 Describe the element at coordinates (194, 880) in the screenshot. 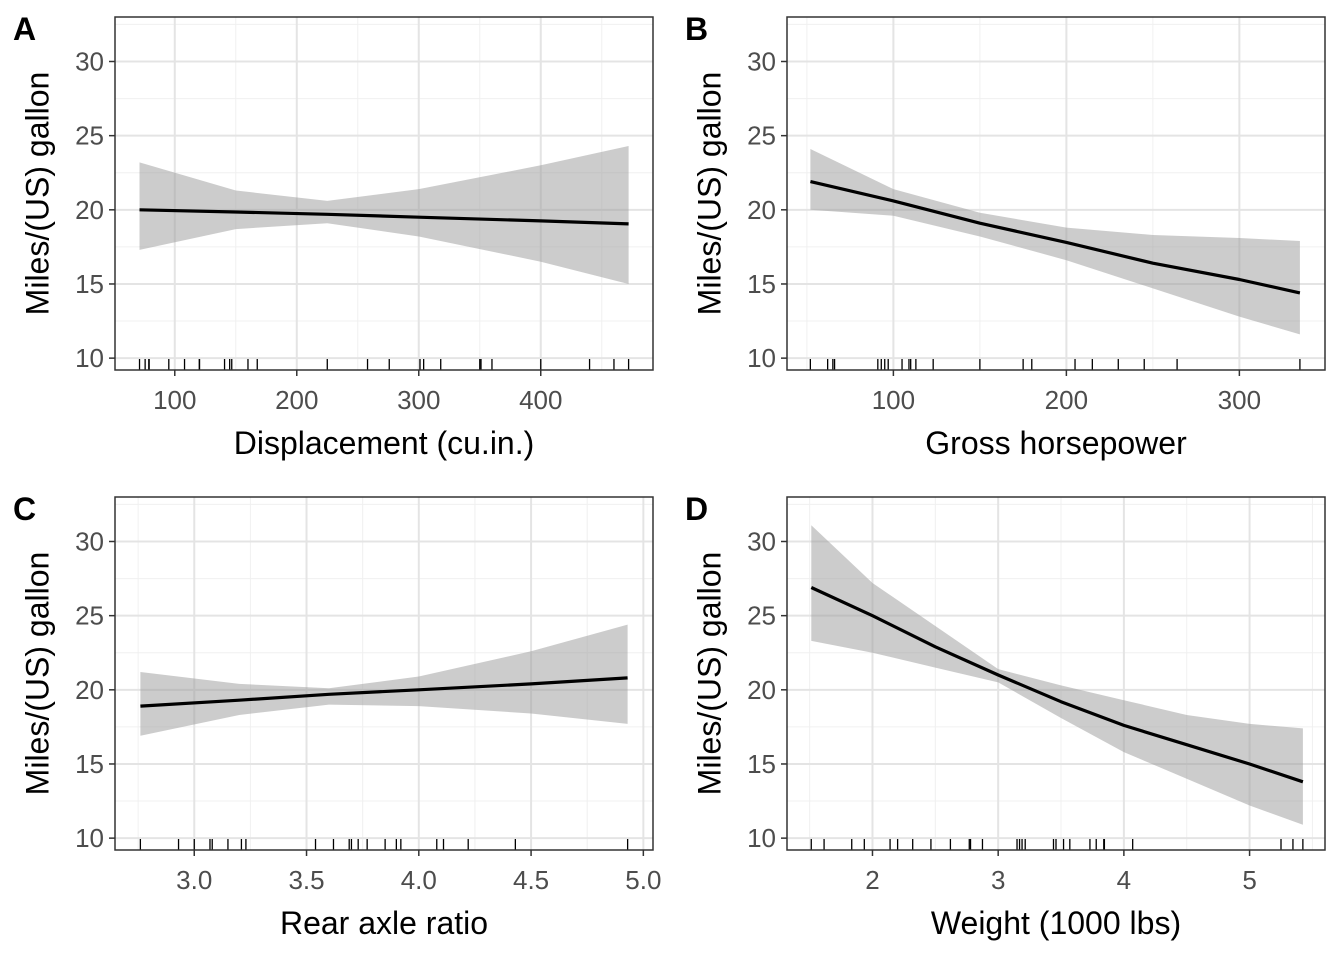

I see `x-tick-label: 3.0` at that location.